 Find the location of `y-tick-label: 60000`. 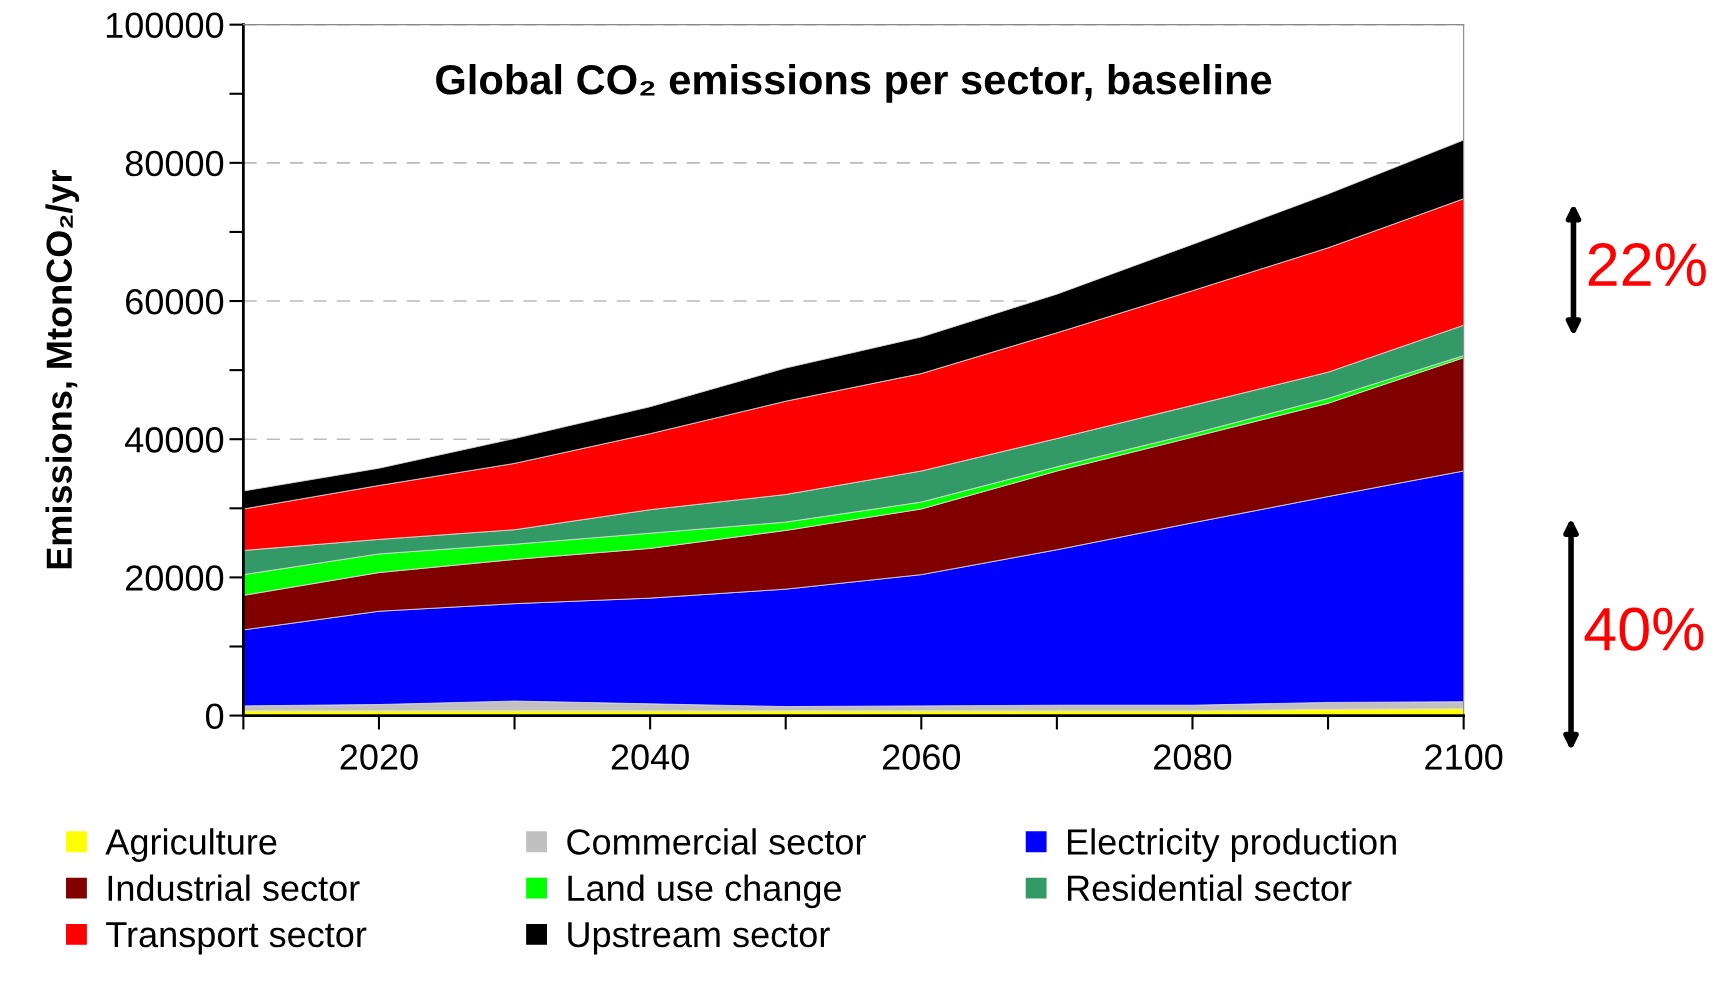

y-tick-label: 60000 is located at coordinates (175, 301).